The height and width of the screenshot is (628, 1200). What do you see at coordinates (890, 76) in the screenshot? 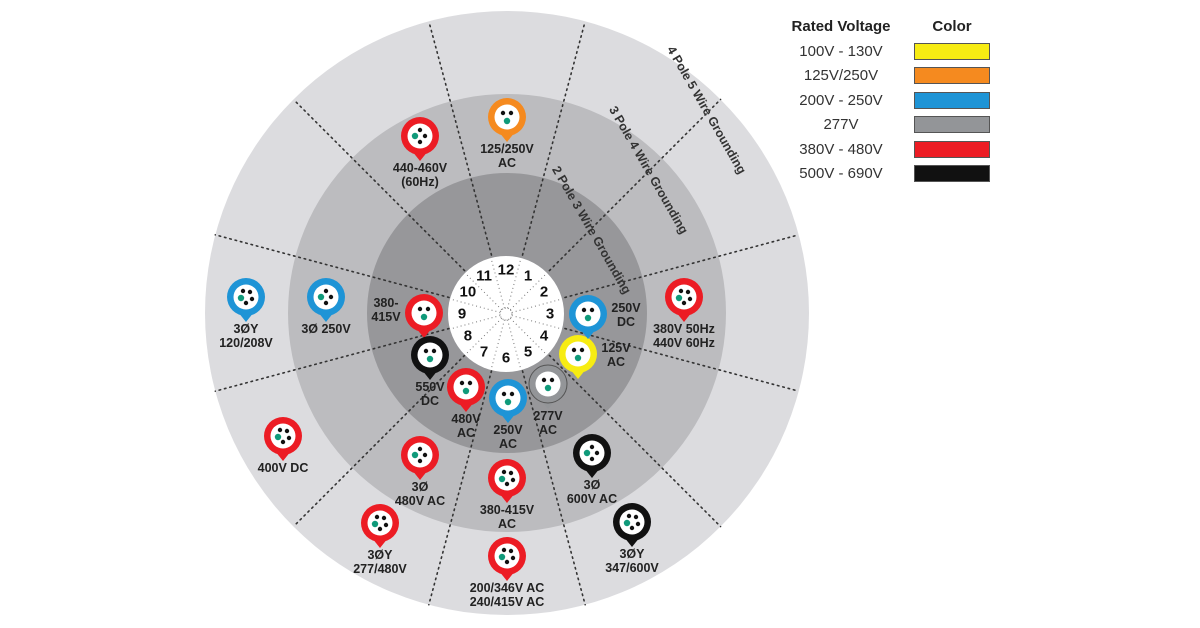
I see `legend-row: 125V/250V` at bounding box center [890, 76].